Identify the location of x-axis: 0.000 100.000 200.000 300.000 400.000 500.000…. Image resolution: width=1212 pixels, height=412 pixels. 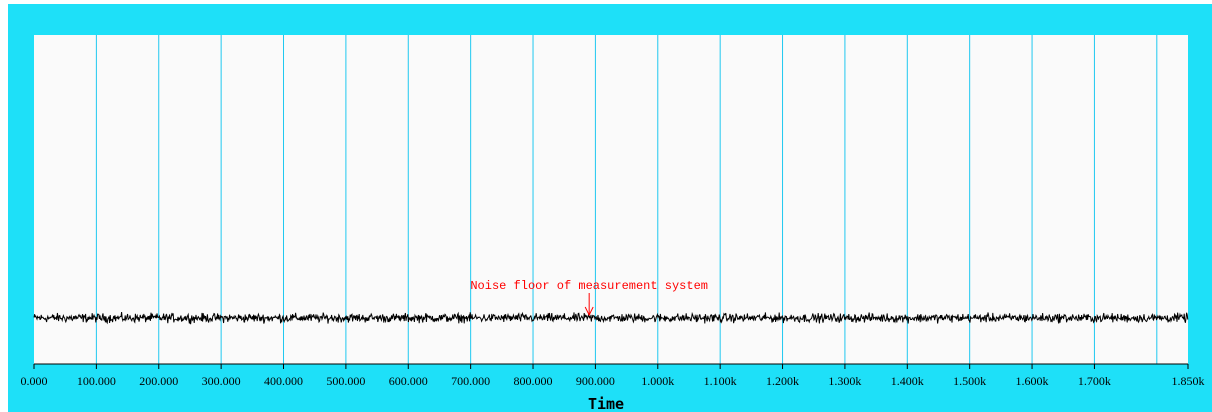
(613, 375).